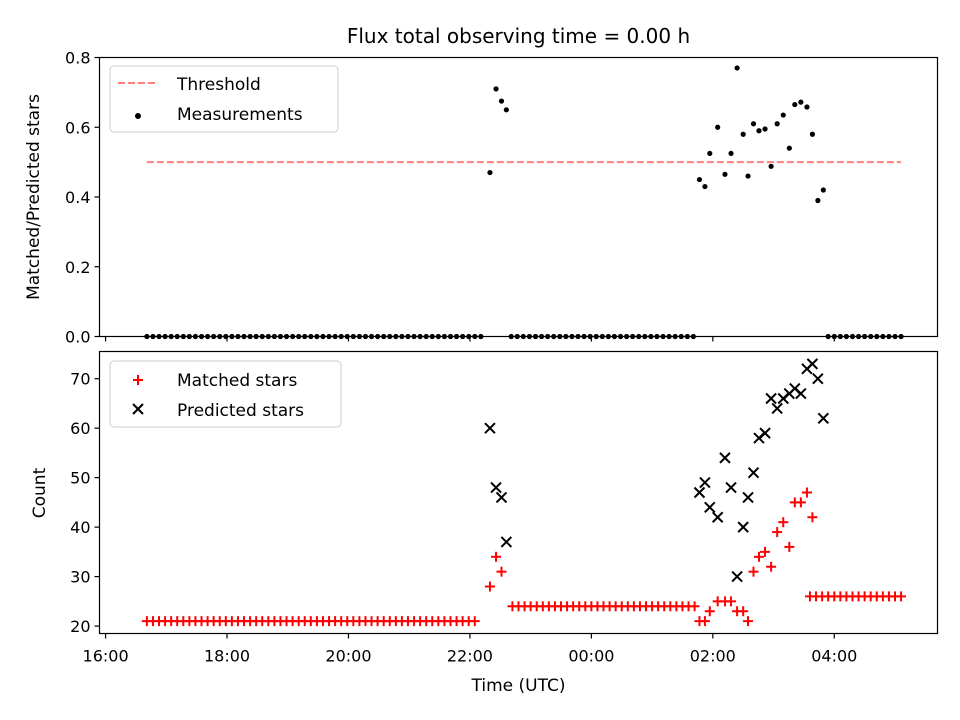 The image size is (960, 720). I want to click on bottom-y-tick-label: 40, so click(80, 527).